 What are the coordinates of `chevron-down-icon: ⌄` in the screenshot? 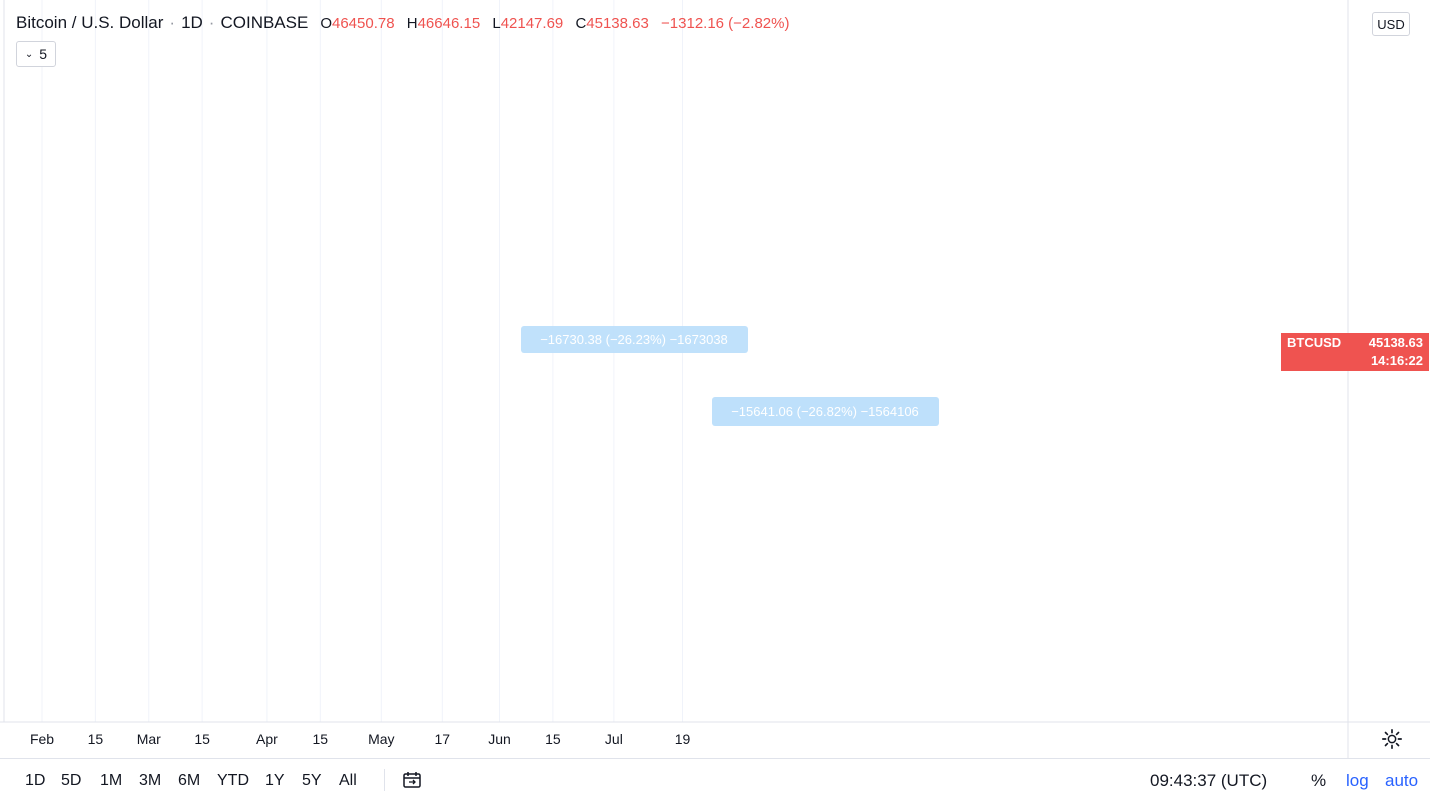 It's located at (29, 54).